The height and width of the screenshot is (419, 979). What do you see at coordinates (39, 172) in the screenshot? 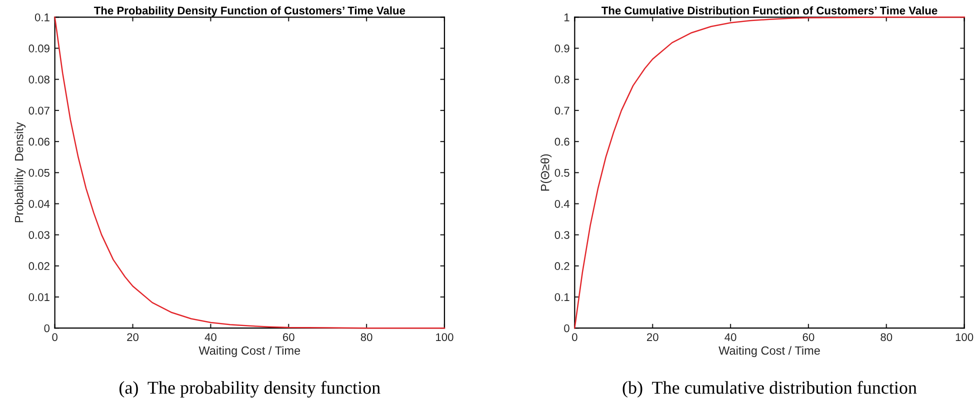
I see `y-tick-label: 0.05` at bounding box center [39, 172].